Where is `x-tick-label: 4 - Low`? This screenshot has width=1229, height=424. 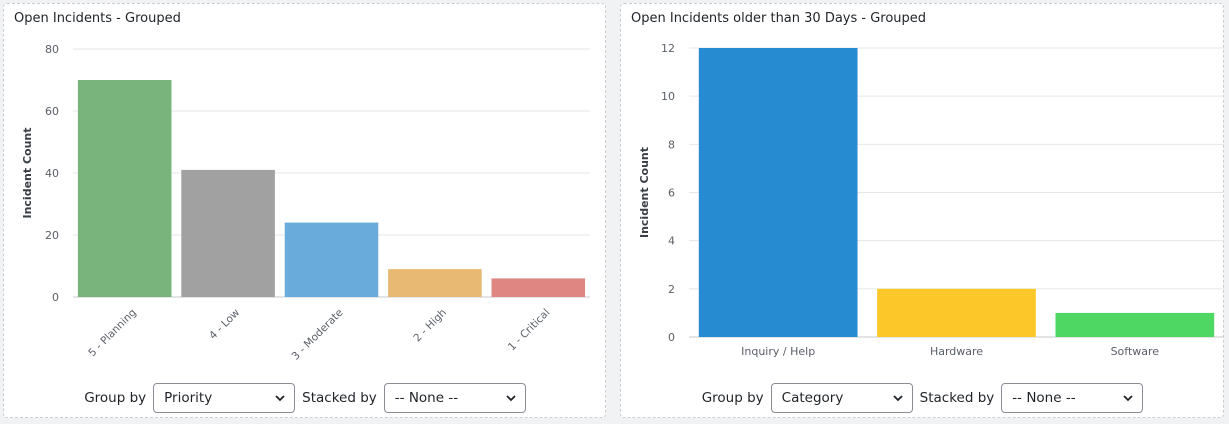
x-tick-label: 4 - Low is located at coordinates (225, 324).